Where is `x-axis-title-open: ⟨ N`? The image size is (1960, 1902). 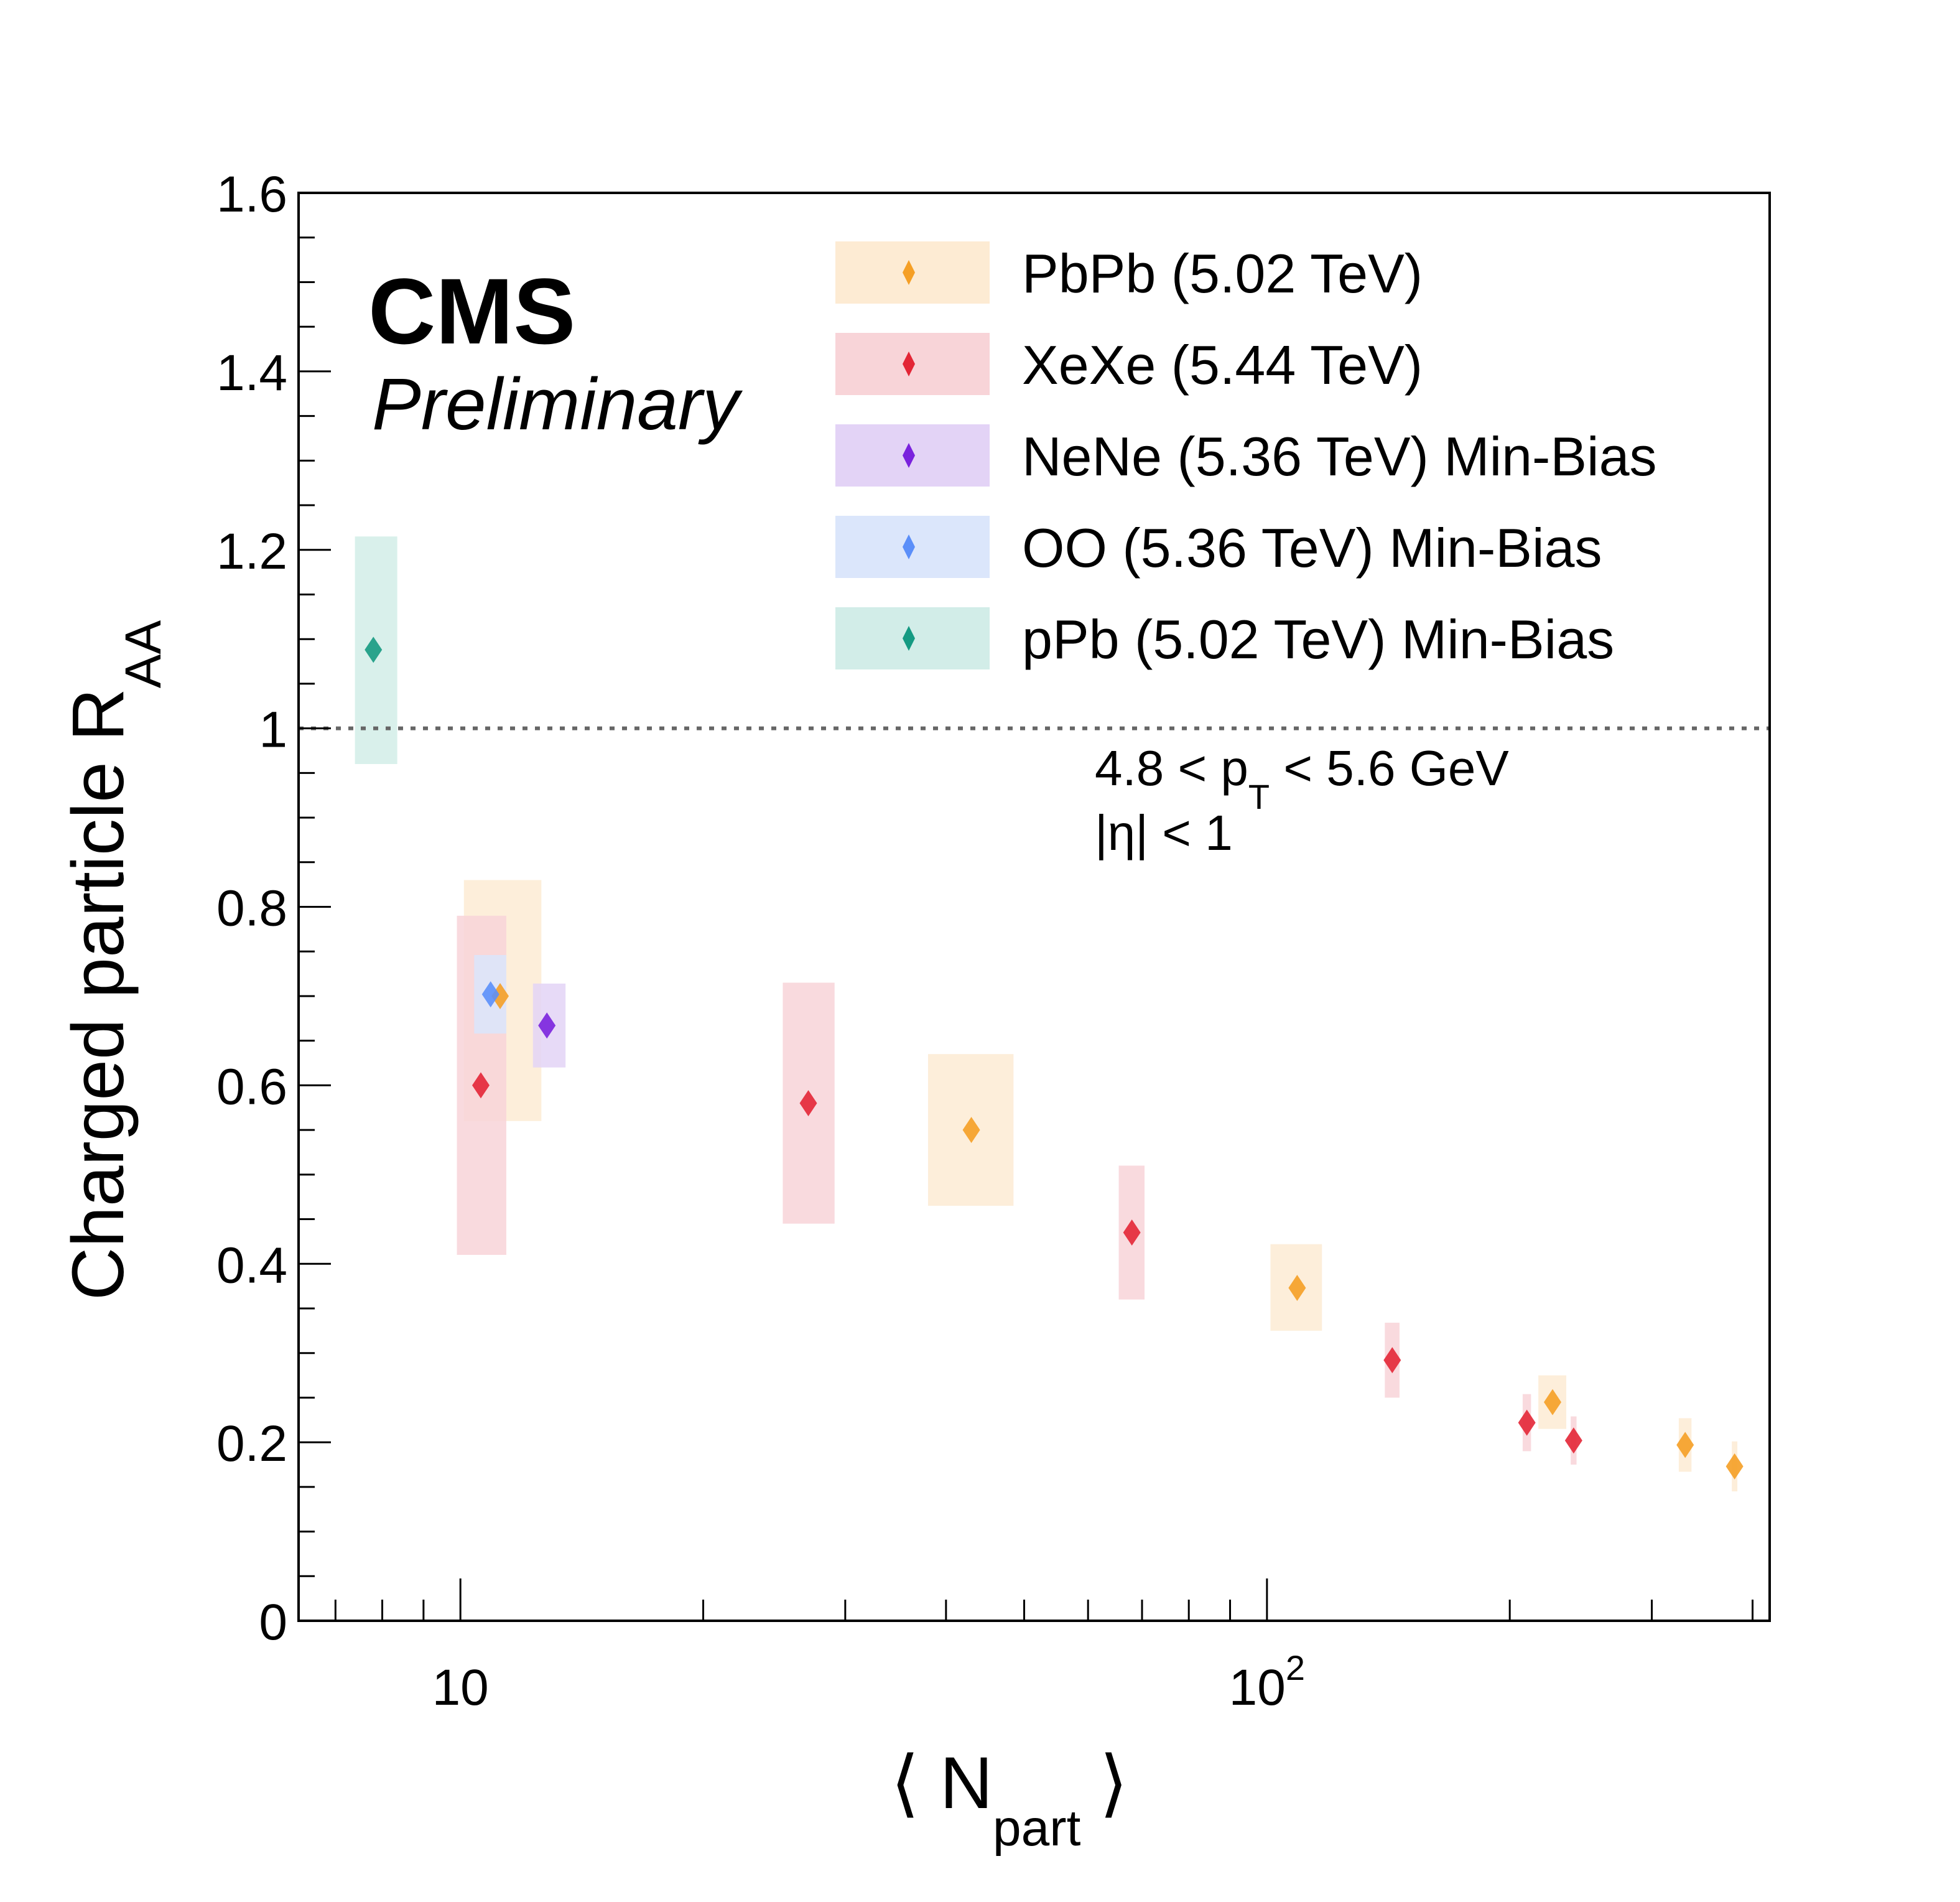 x-axis-title-open: ⟨ N is located at coordinates (942, 1783).